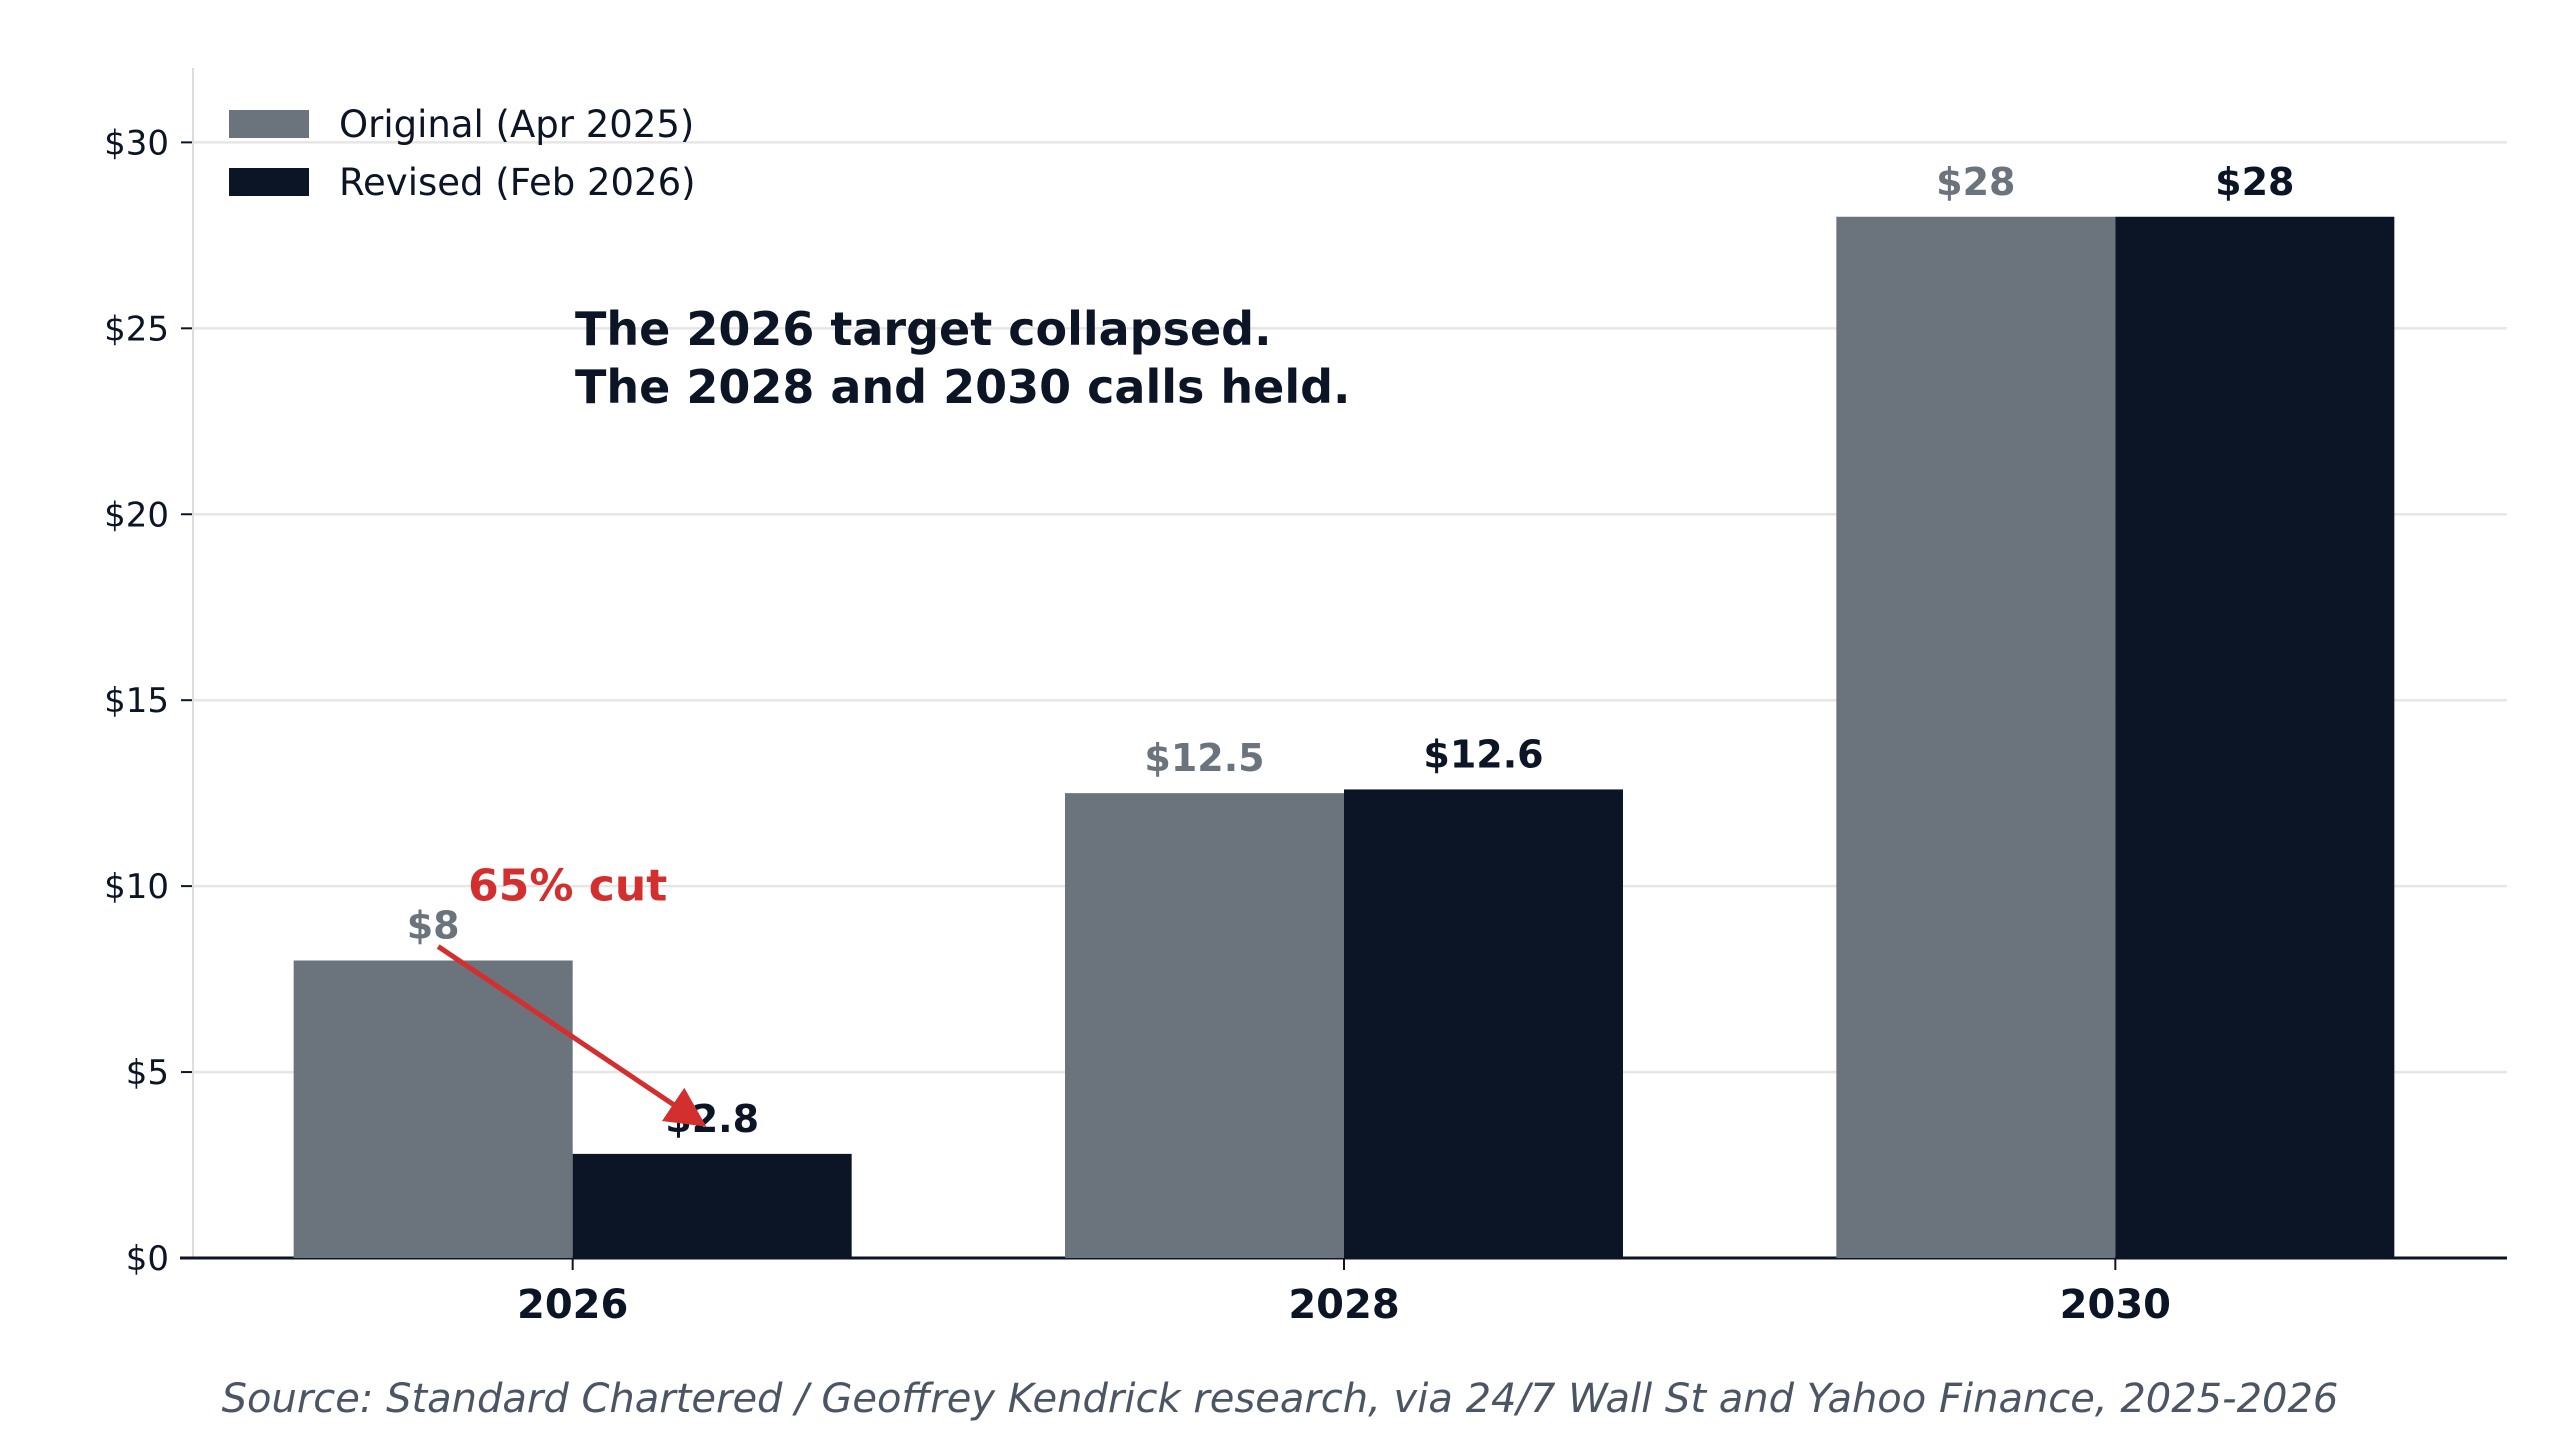  Describe the element at coordinates (2115, 1305) in the screenshot. I see `x-tick-label: 2030` at that location.